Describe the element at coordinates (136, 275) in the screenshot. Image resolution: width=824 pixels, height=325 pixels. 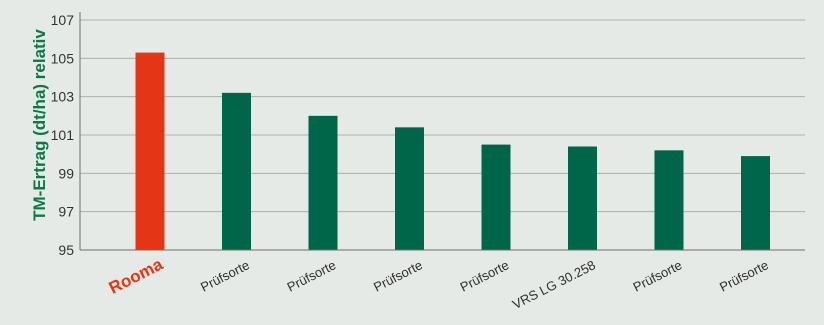
I see `x-category-label-highlighted: Rooma` at that location.